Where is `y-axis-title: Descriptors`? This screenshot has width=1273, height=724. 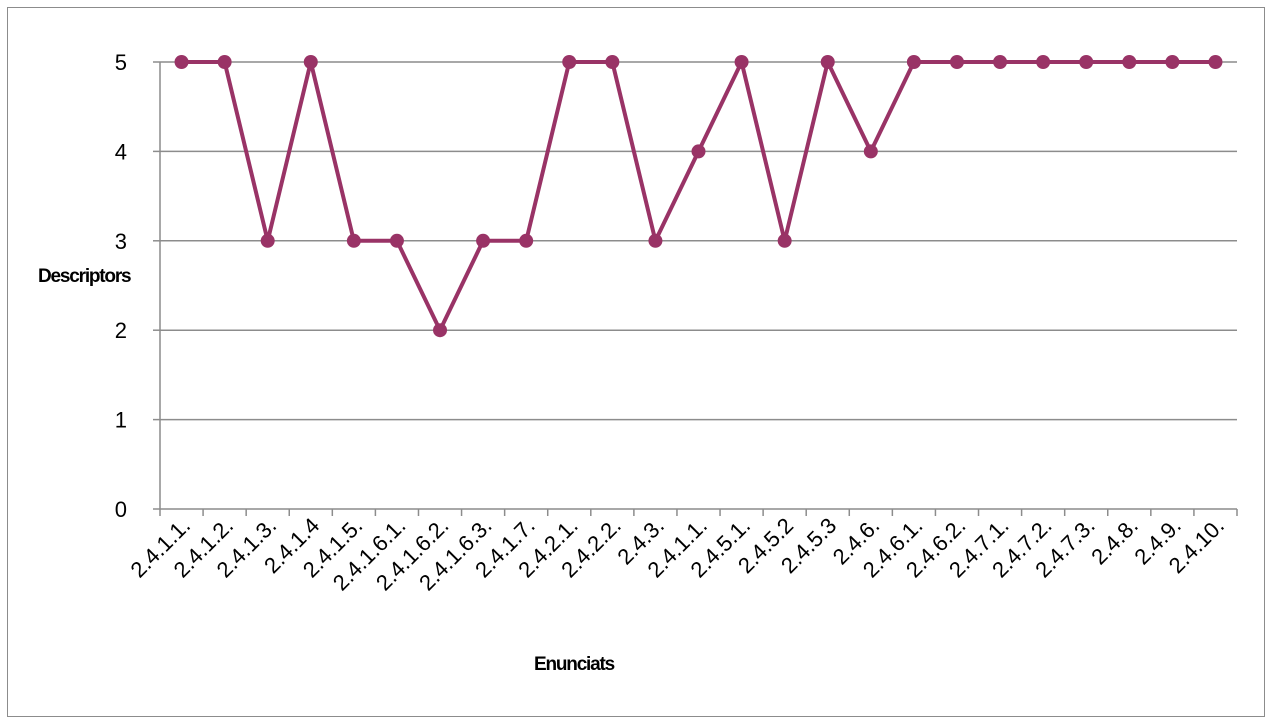 y-axis-title: Descriptors is located at coordinates (84, 276).